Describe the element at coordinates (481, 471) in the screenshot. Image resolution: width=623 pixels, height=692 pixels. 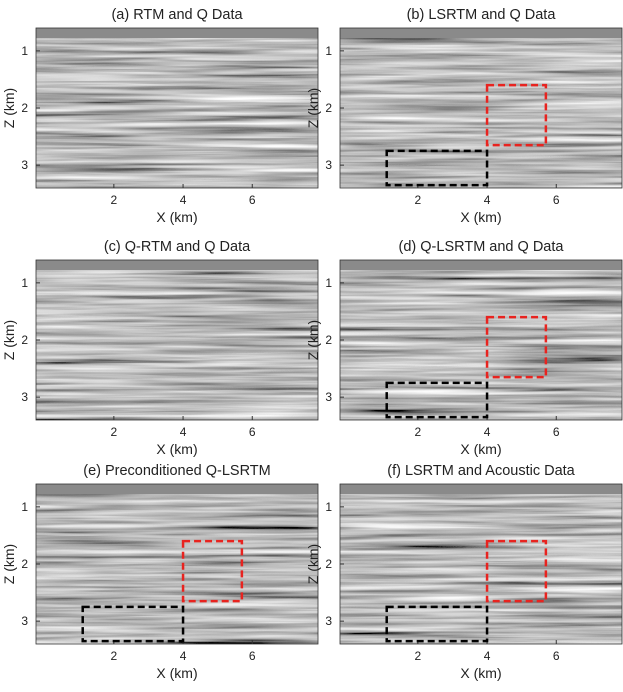
I see `panel-title: (f) LSRTM and Acoustic Data` at that location.